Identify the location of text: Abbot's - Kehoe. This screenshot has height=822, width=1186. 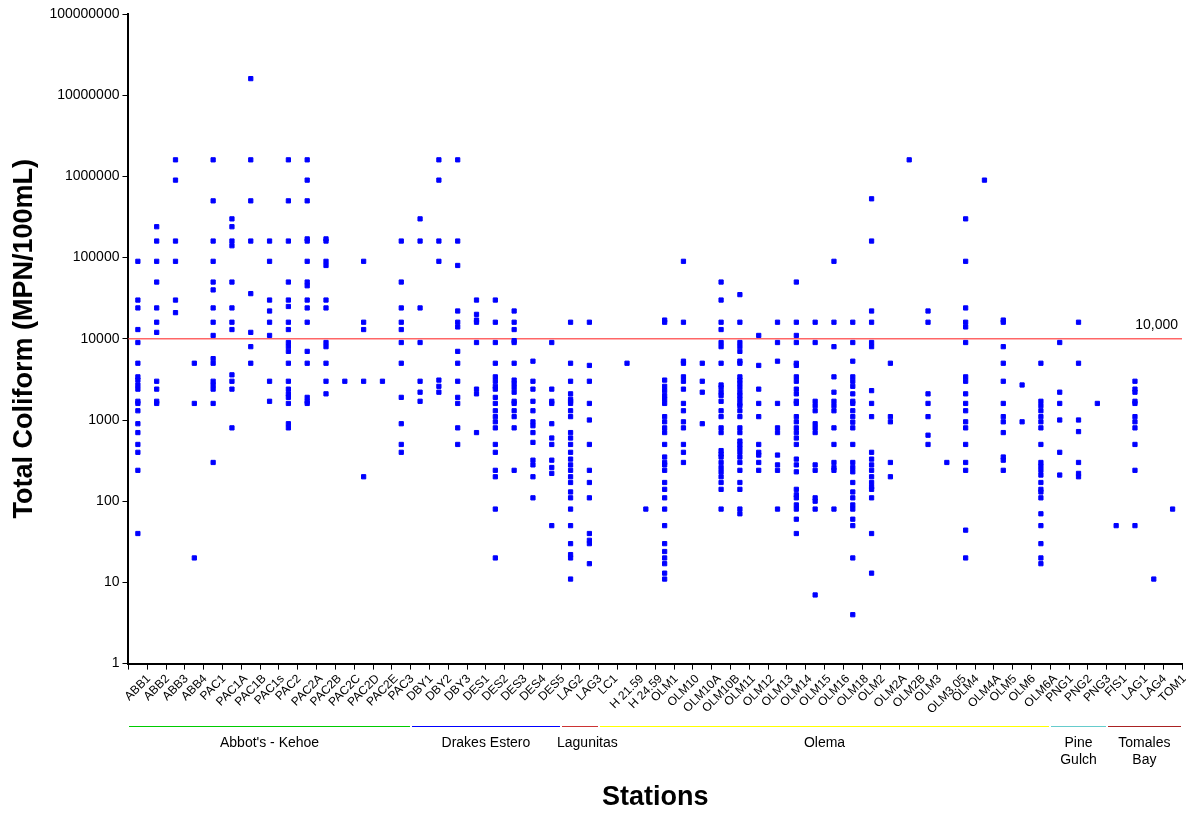
(269, 742).